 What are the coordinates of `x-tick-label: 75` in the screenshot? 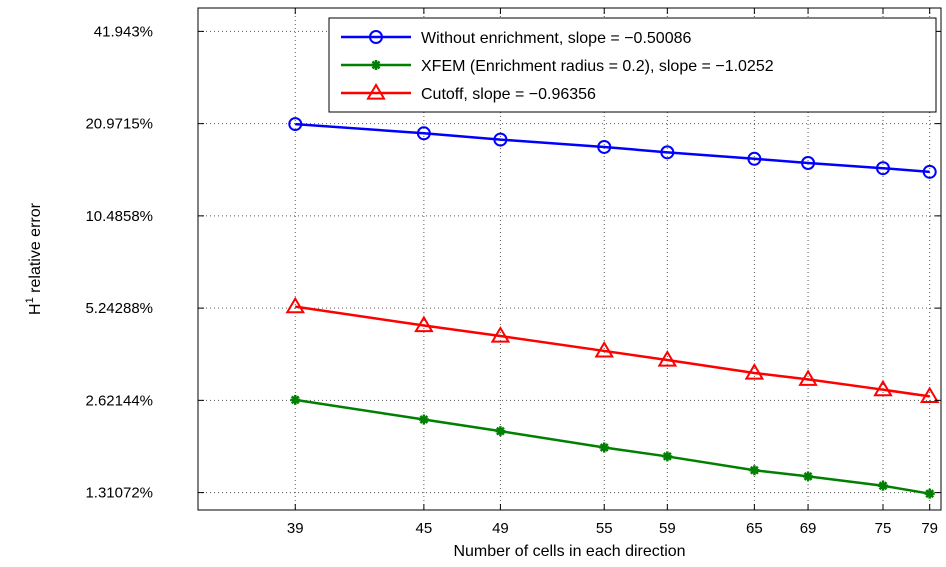 It's located at (883, 528).